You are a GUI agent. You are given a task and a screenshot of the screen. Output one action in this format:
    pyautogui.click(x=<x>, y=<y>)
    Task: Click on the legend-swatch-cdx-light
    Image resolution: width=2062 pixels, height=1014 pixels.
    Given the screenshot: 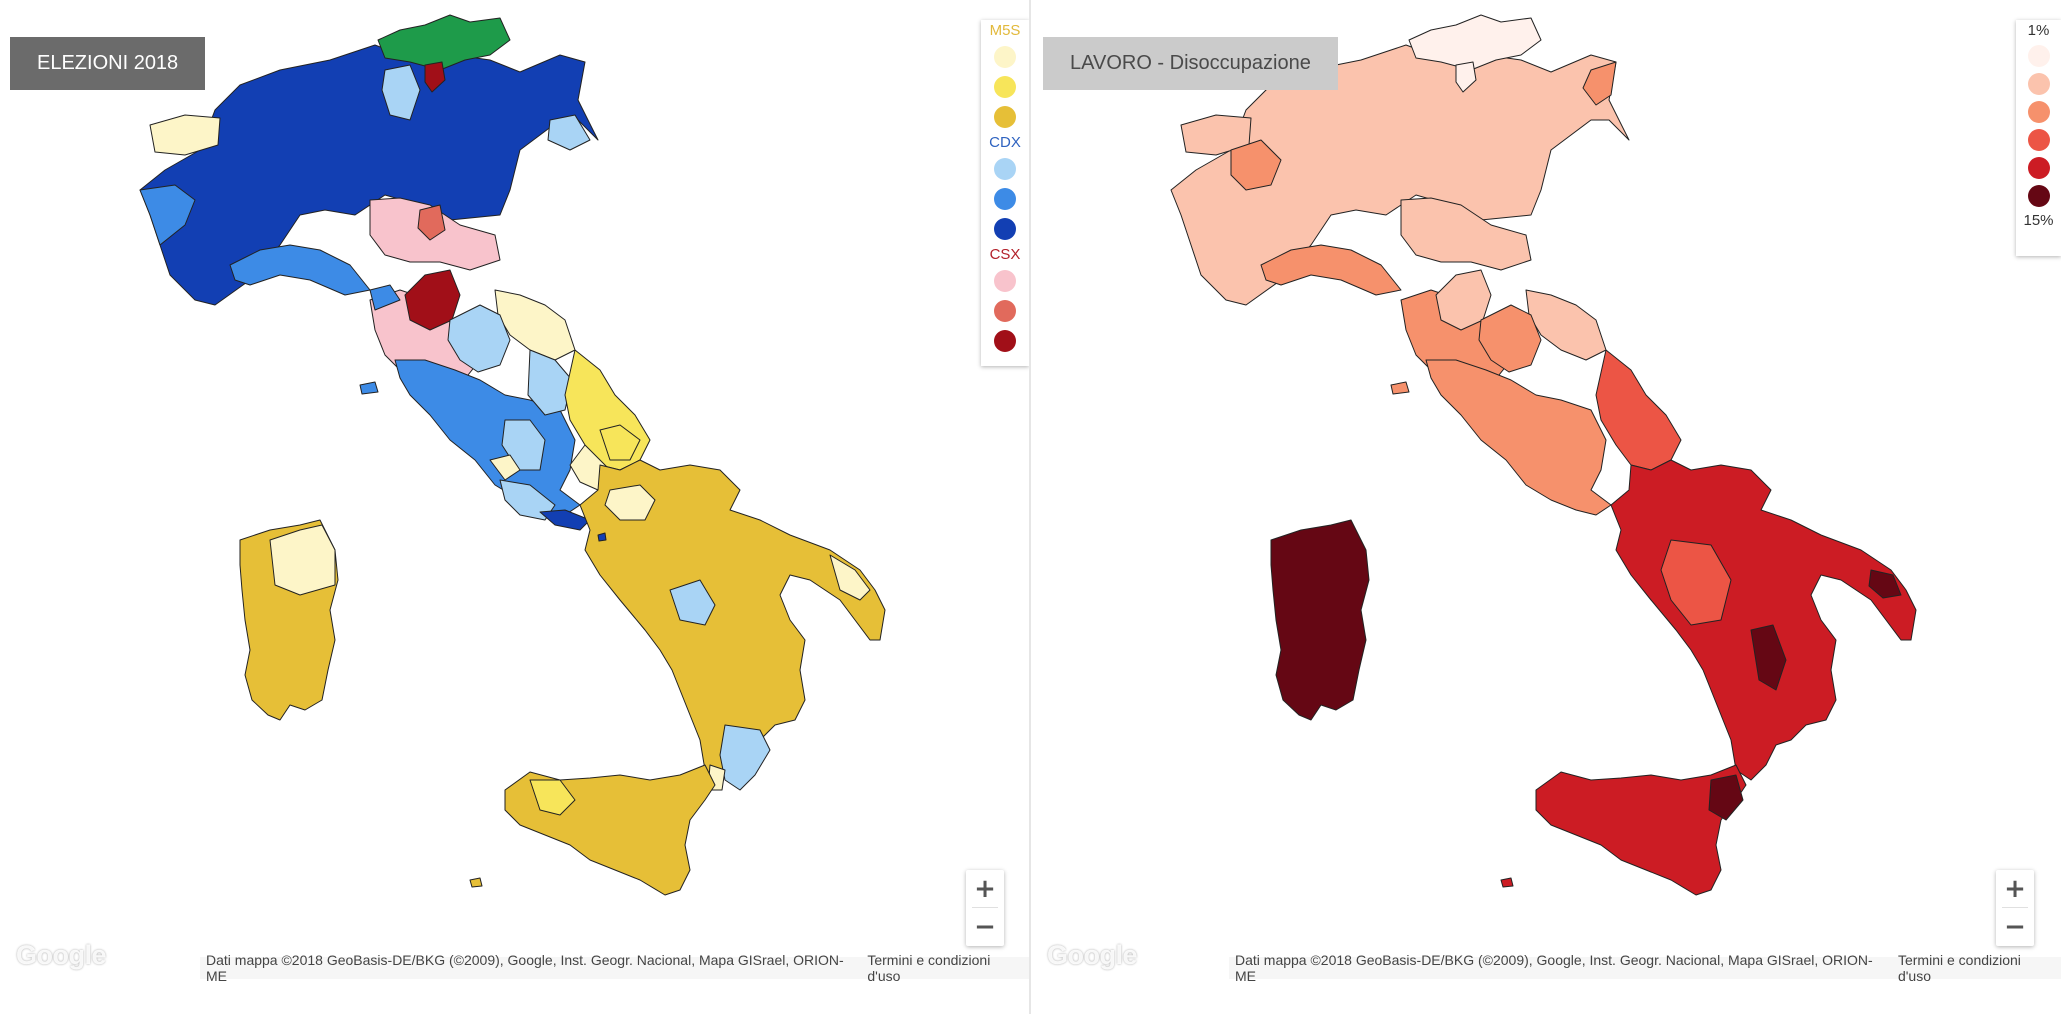 What is the action you would take?
    pyautogui.click(x=1005, y=169)
    